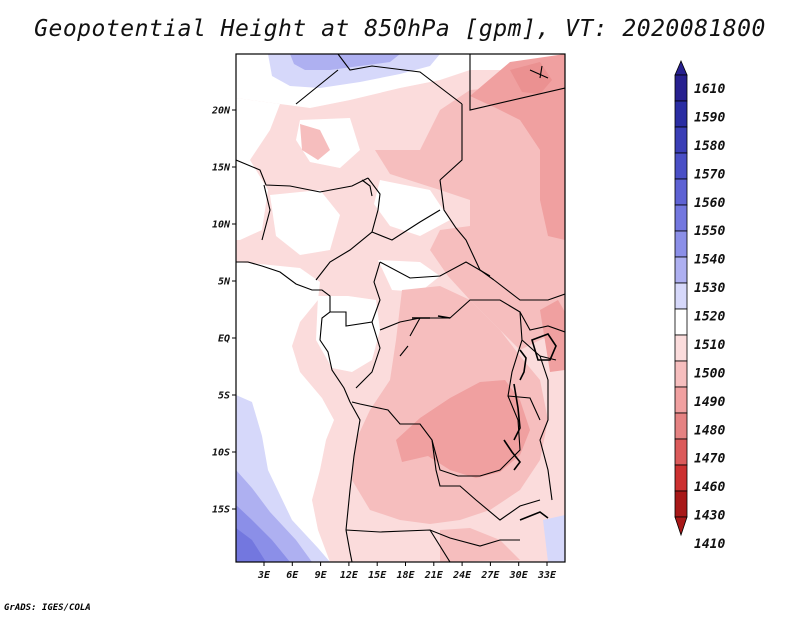  Describe the element at coordinates (349, 575) in the screenshot. I see `lon-tick-label: 12E` at that location.